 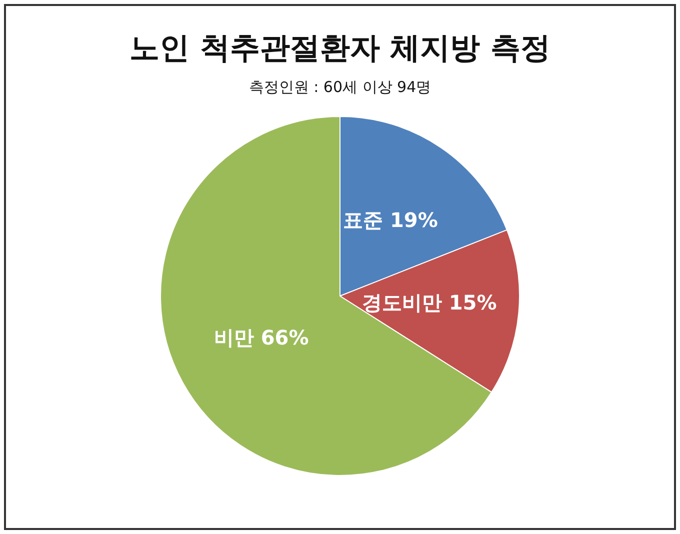 What do you see at coordinates (429, 302) in the screenshot?
I see `slice-label: 경도비만 15%` at bounding box center [429, 302].